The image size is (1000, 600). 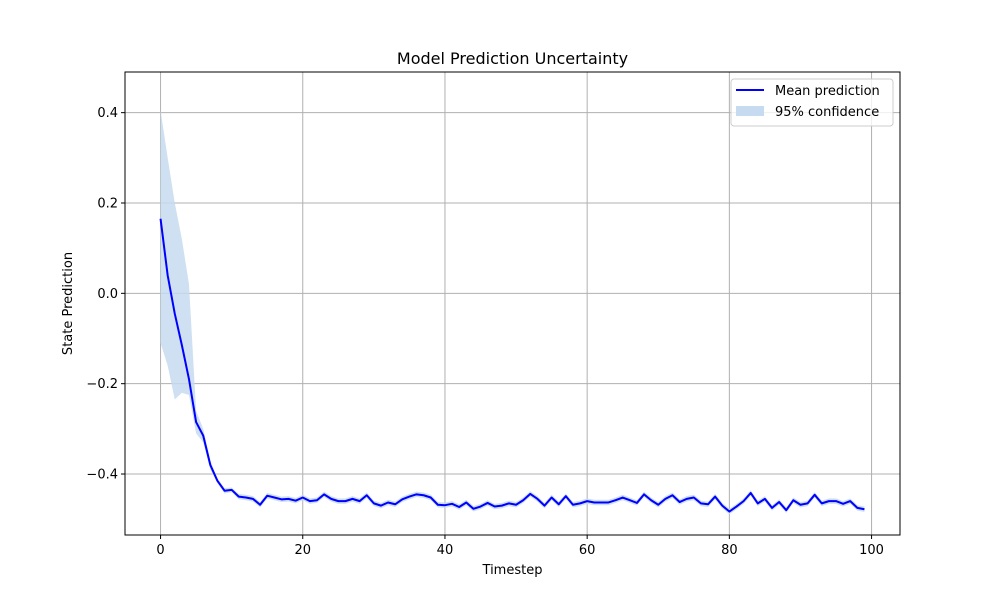 I want to click on x-tick-label: 20, so click(x=302, y=550).